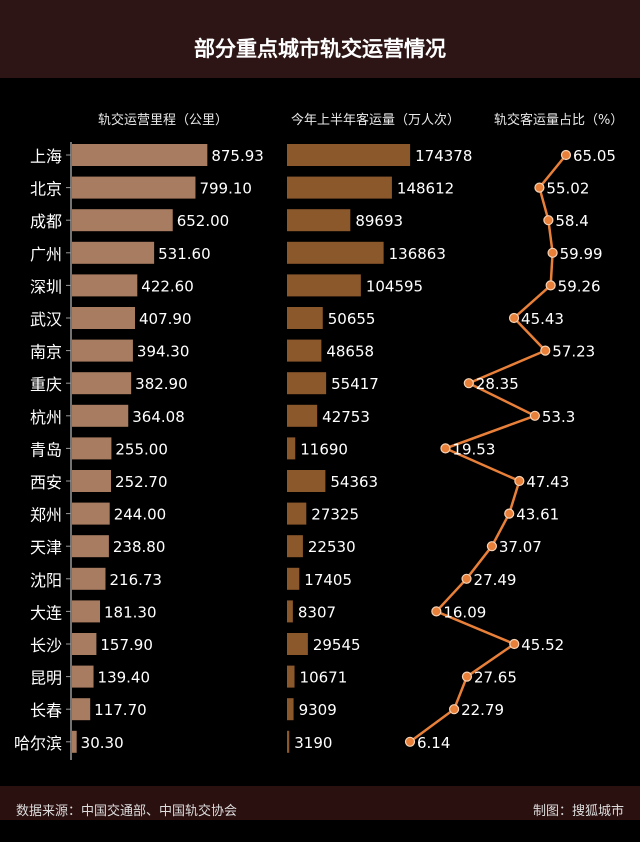 The width and height of the screenshot is (640, 842). I want to click on category-label: 大连, so click(46, 612).